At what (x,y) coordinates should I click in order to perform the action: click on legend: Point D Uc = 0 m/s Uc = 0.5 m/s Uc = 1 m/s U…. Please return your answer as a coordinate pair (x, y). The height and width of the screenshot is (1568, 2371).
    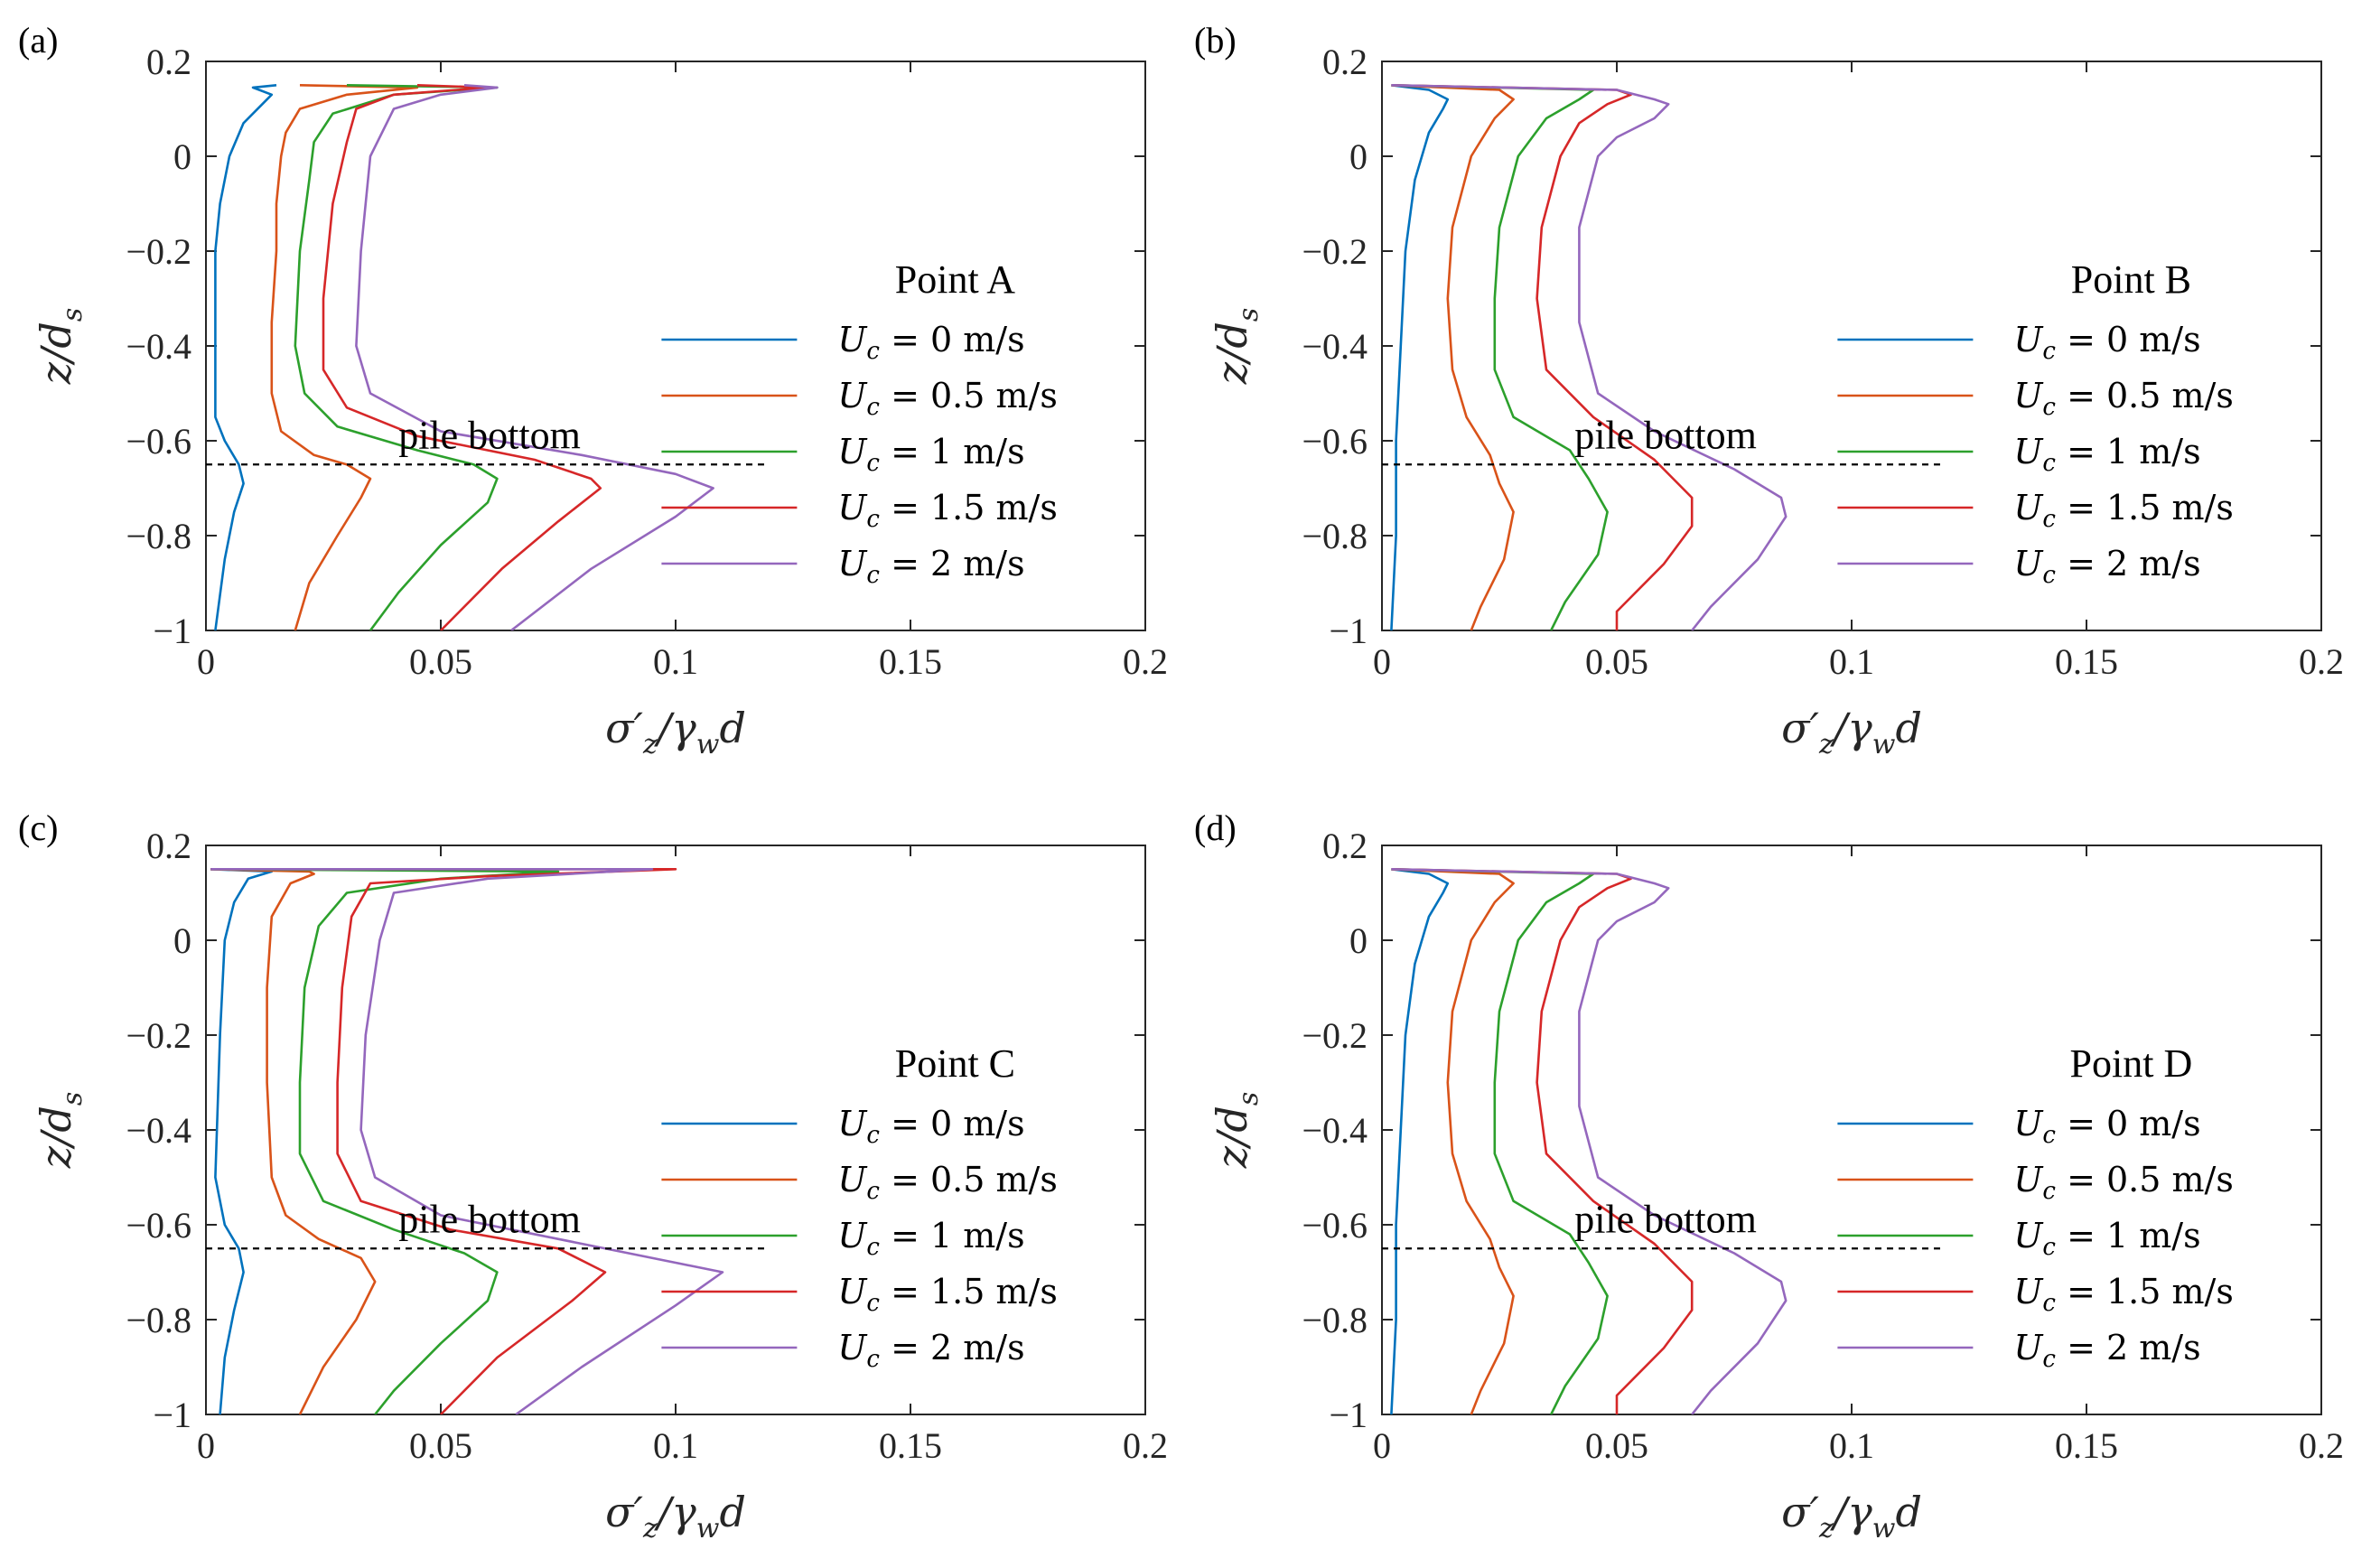
    Looking at the image, I should click on (2035, 1207).